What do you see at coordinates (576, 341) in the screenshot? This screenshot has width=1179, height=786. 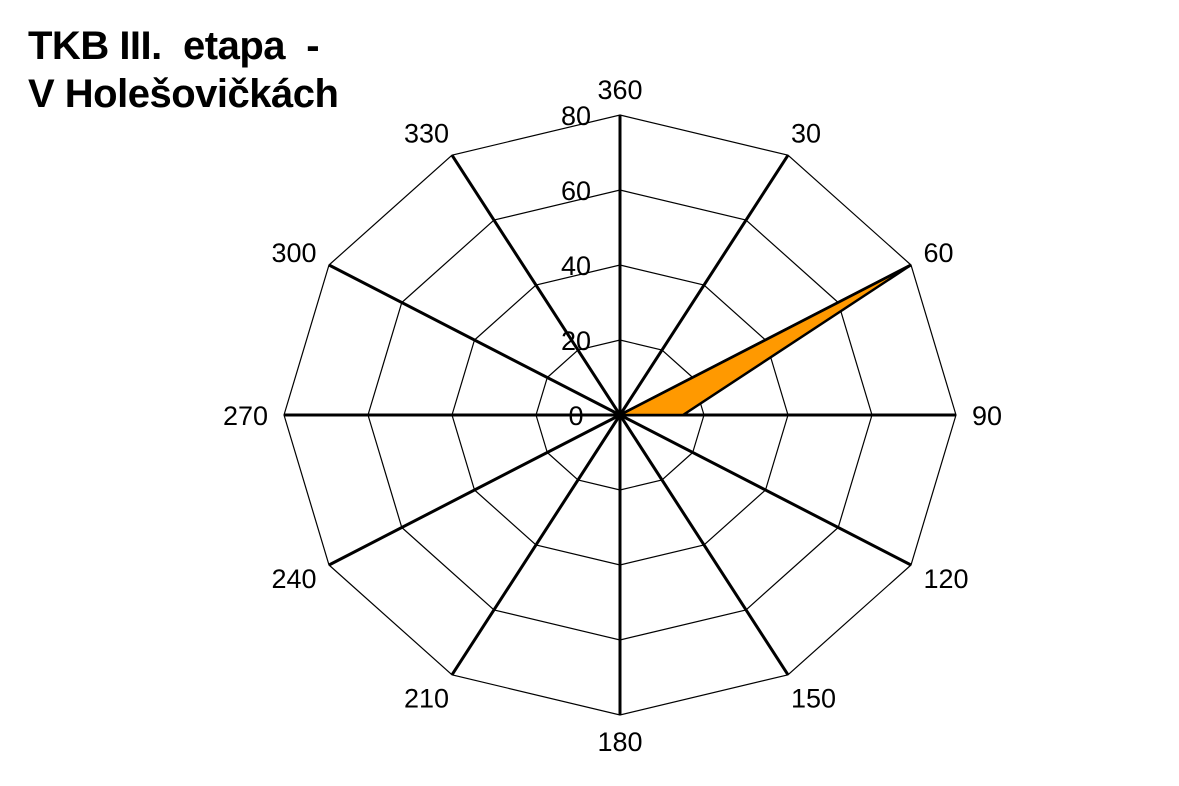 I see `radial-tick-label-20: 20` at bounding box center [576, 341].